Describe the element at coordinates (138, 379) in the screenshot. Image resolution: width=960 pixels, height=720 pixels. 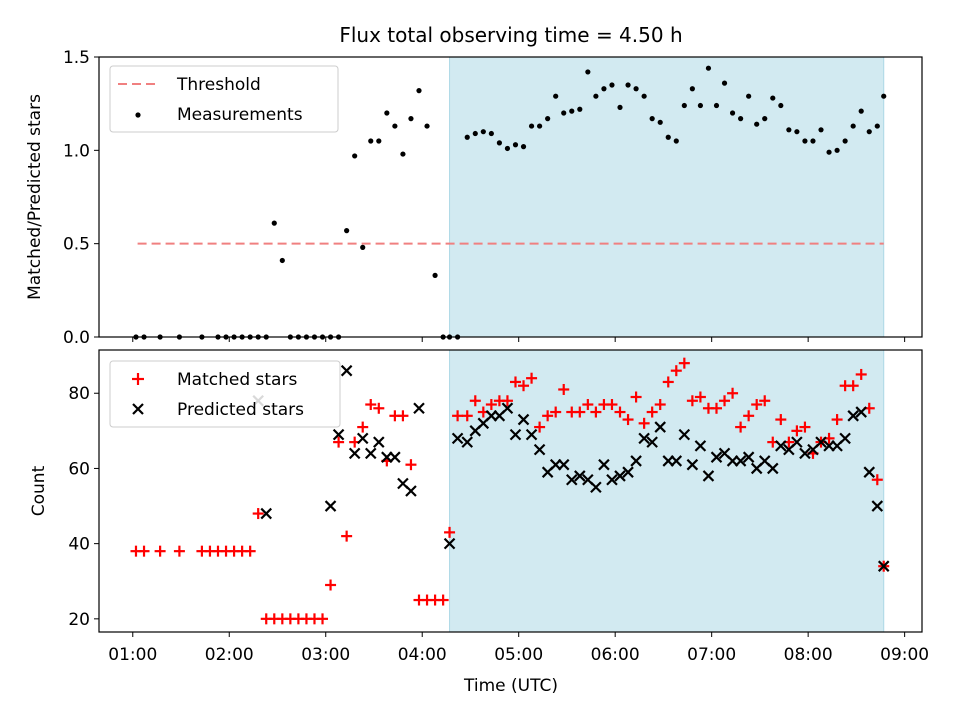
I see `legend-matched-swatch` at that location.